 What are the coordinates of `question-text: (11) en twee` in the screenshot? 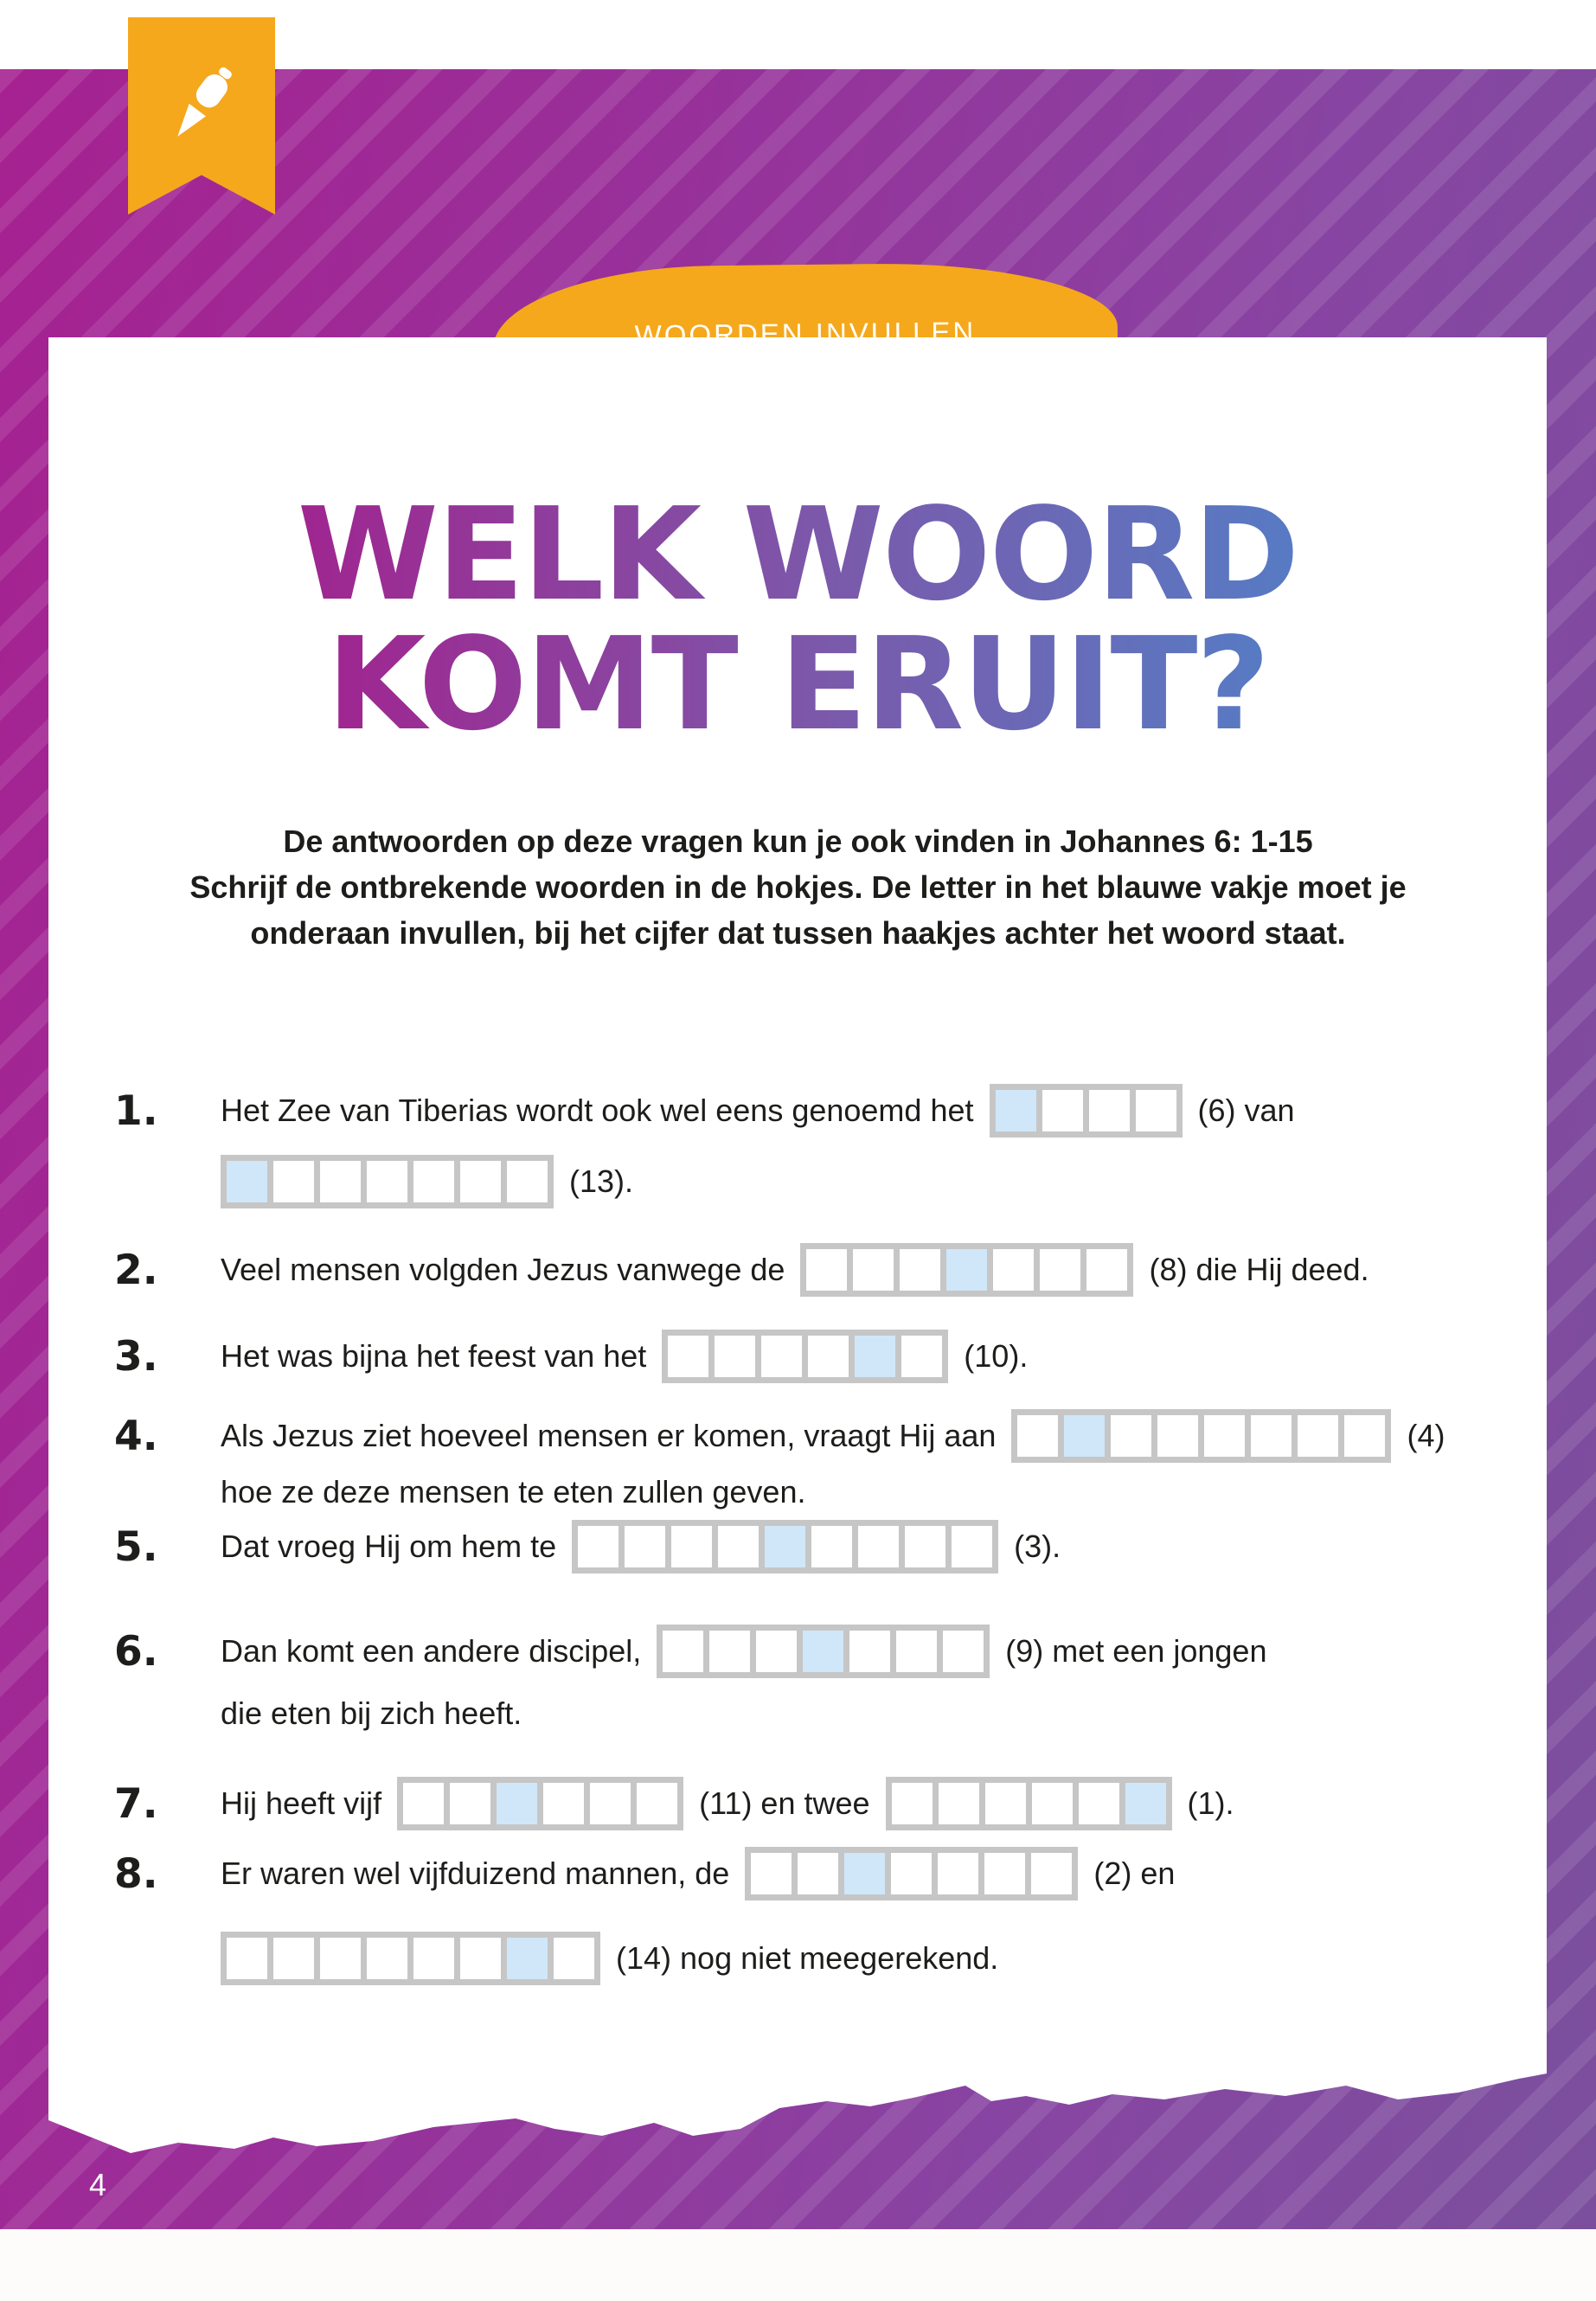 It's located at (784, 1803).